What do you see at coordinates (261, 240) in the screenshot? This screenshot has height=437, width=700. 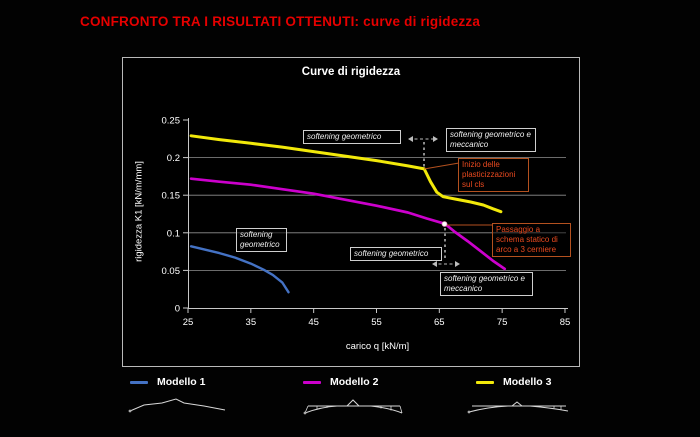 I see `annotation-softening-geometrico-left: softening geometrico` at bounding box center [261, 240].